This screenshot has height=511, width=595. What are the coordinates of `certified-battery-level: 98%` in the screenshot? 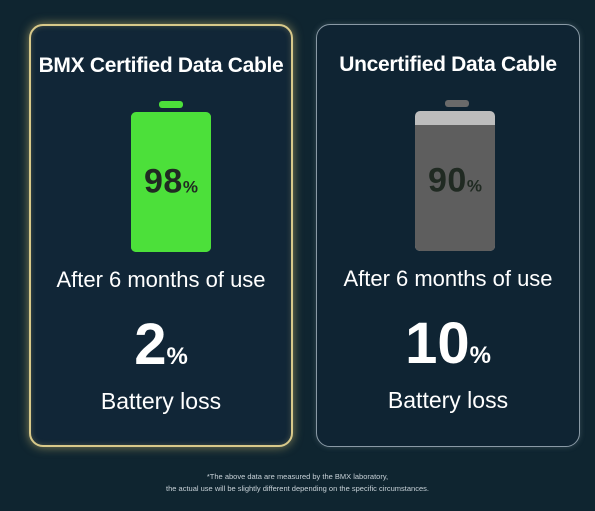 It's located at (171, 182).